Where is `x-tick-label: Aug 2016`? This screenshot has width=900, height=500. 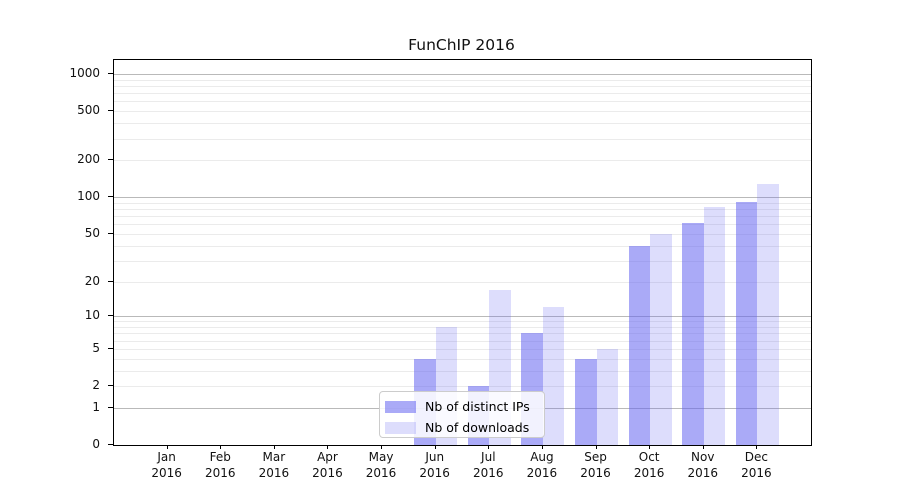 x-tick-label: Aug 2016 is located at coordinates (542, 465).